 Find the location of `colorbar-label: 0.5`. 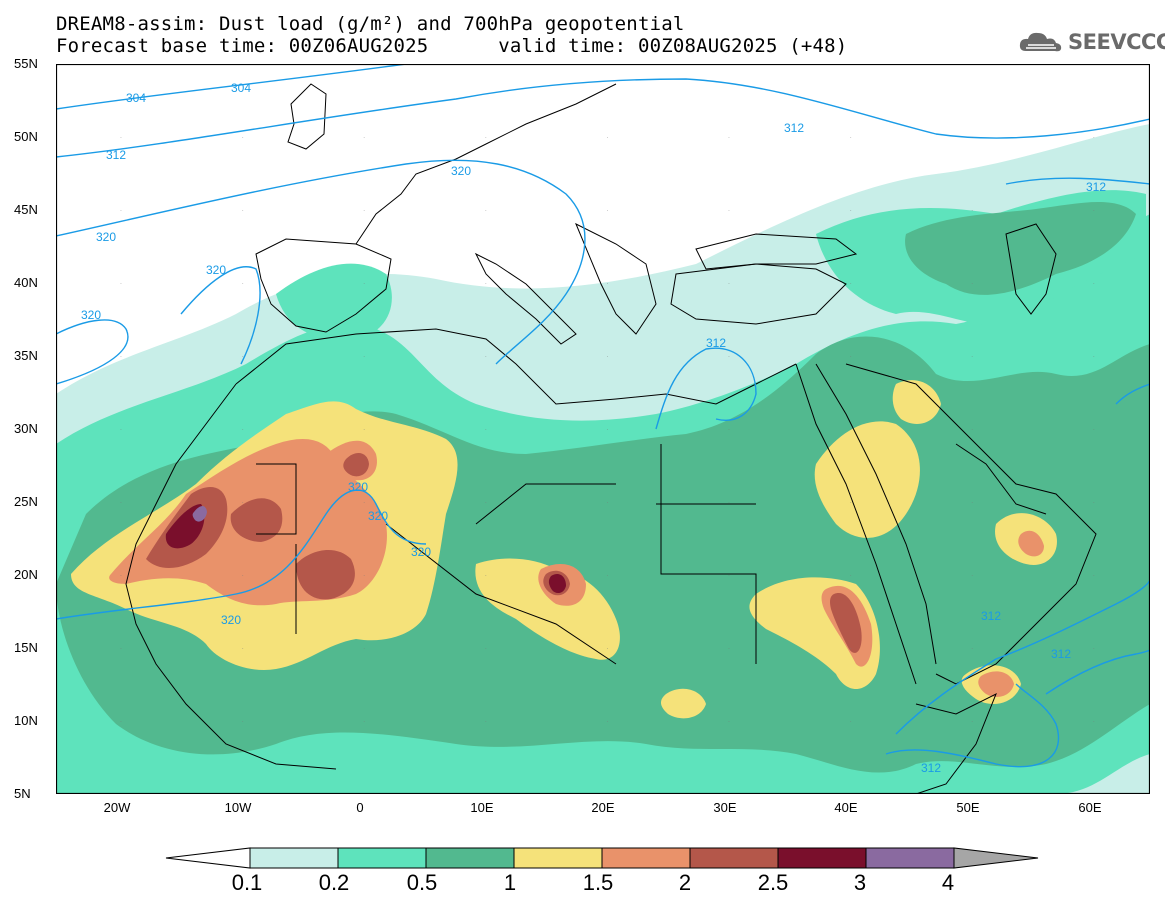

colorbar-label: 0.5 is located at coordinates (422, 882).